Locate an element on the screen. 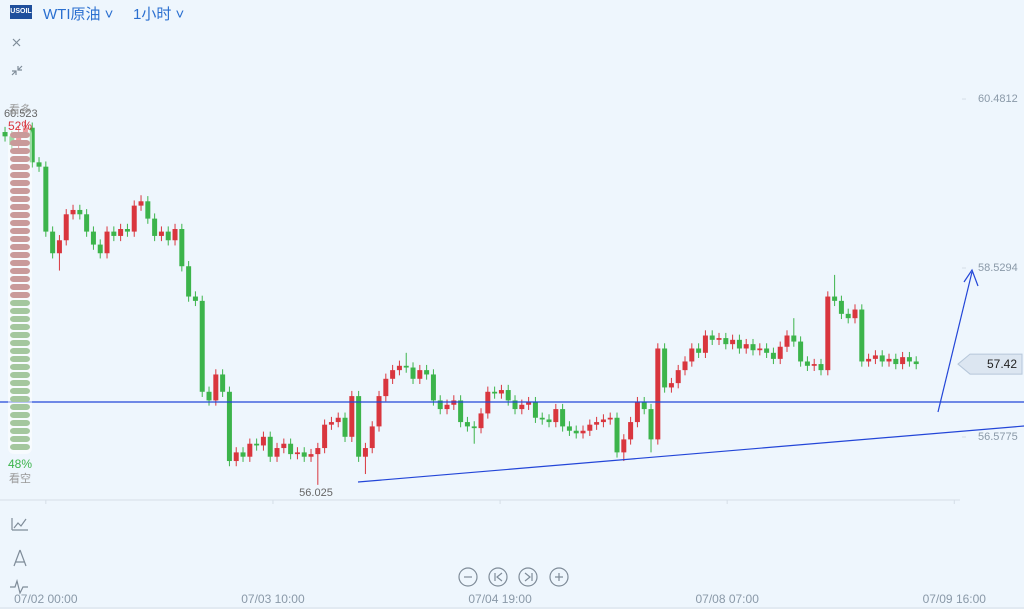 The width and height of the screenshot is (1024, 609). collapse-icon is located at coordinates (17, 70).